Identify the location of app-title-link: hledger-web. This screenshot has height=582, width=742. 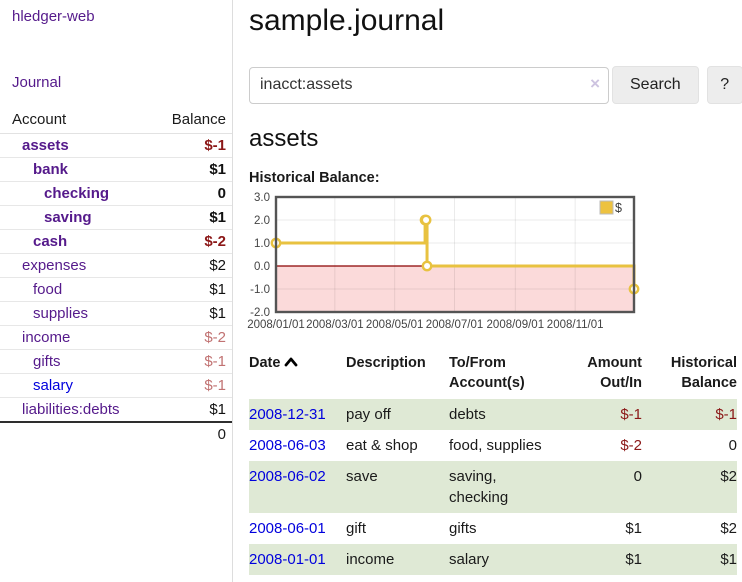
(53, 16).